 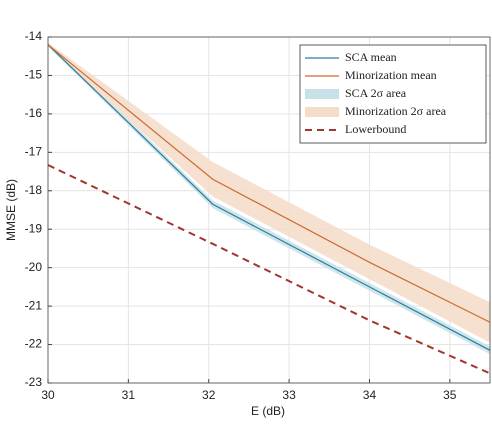 What do you see at coordinates (34, 305) in the screenshot?
I see `y-tick-label: -21` at bounding box center [34, 305].